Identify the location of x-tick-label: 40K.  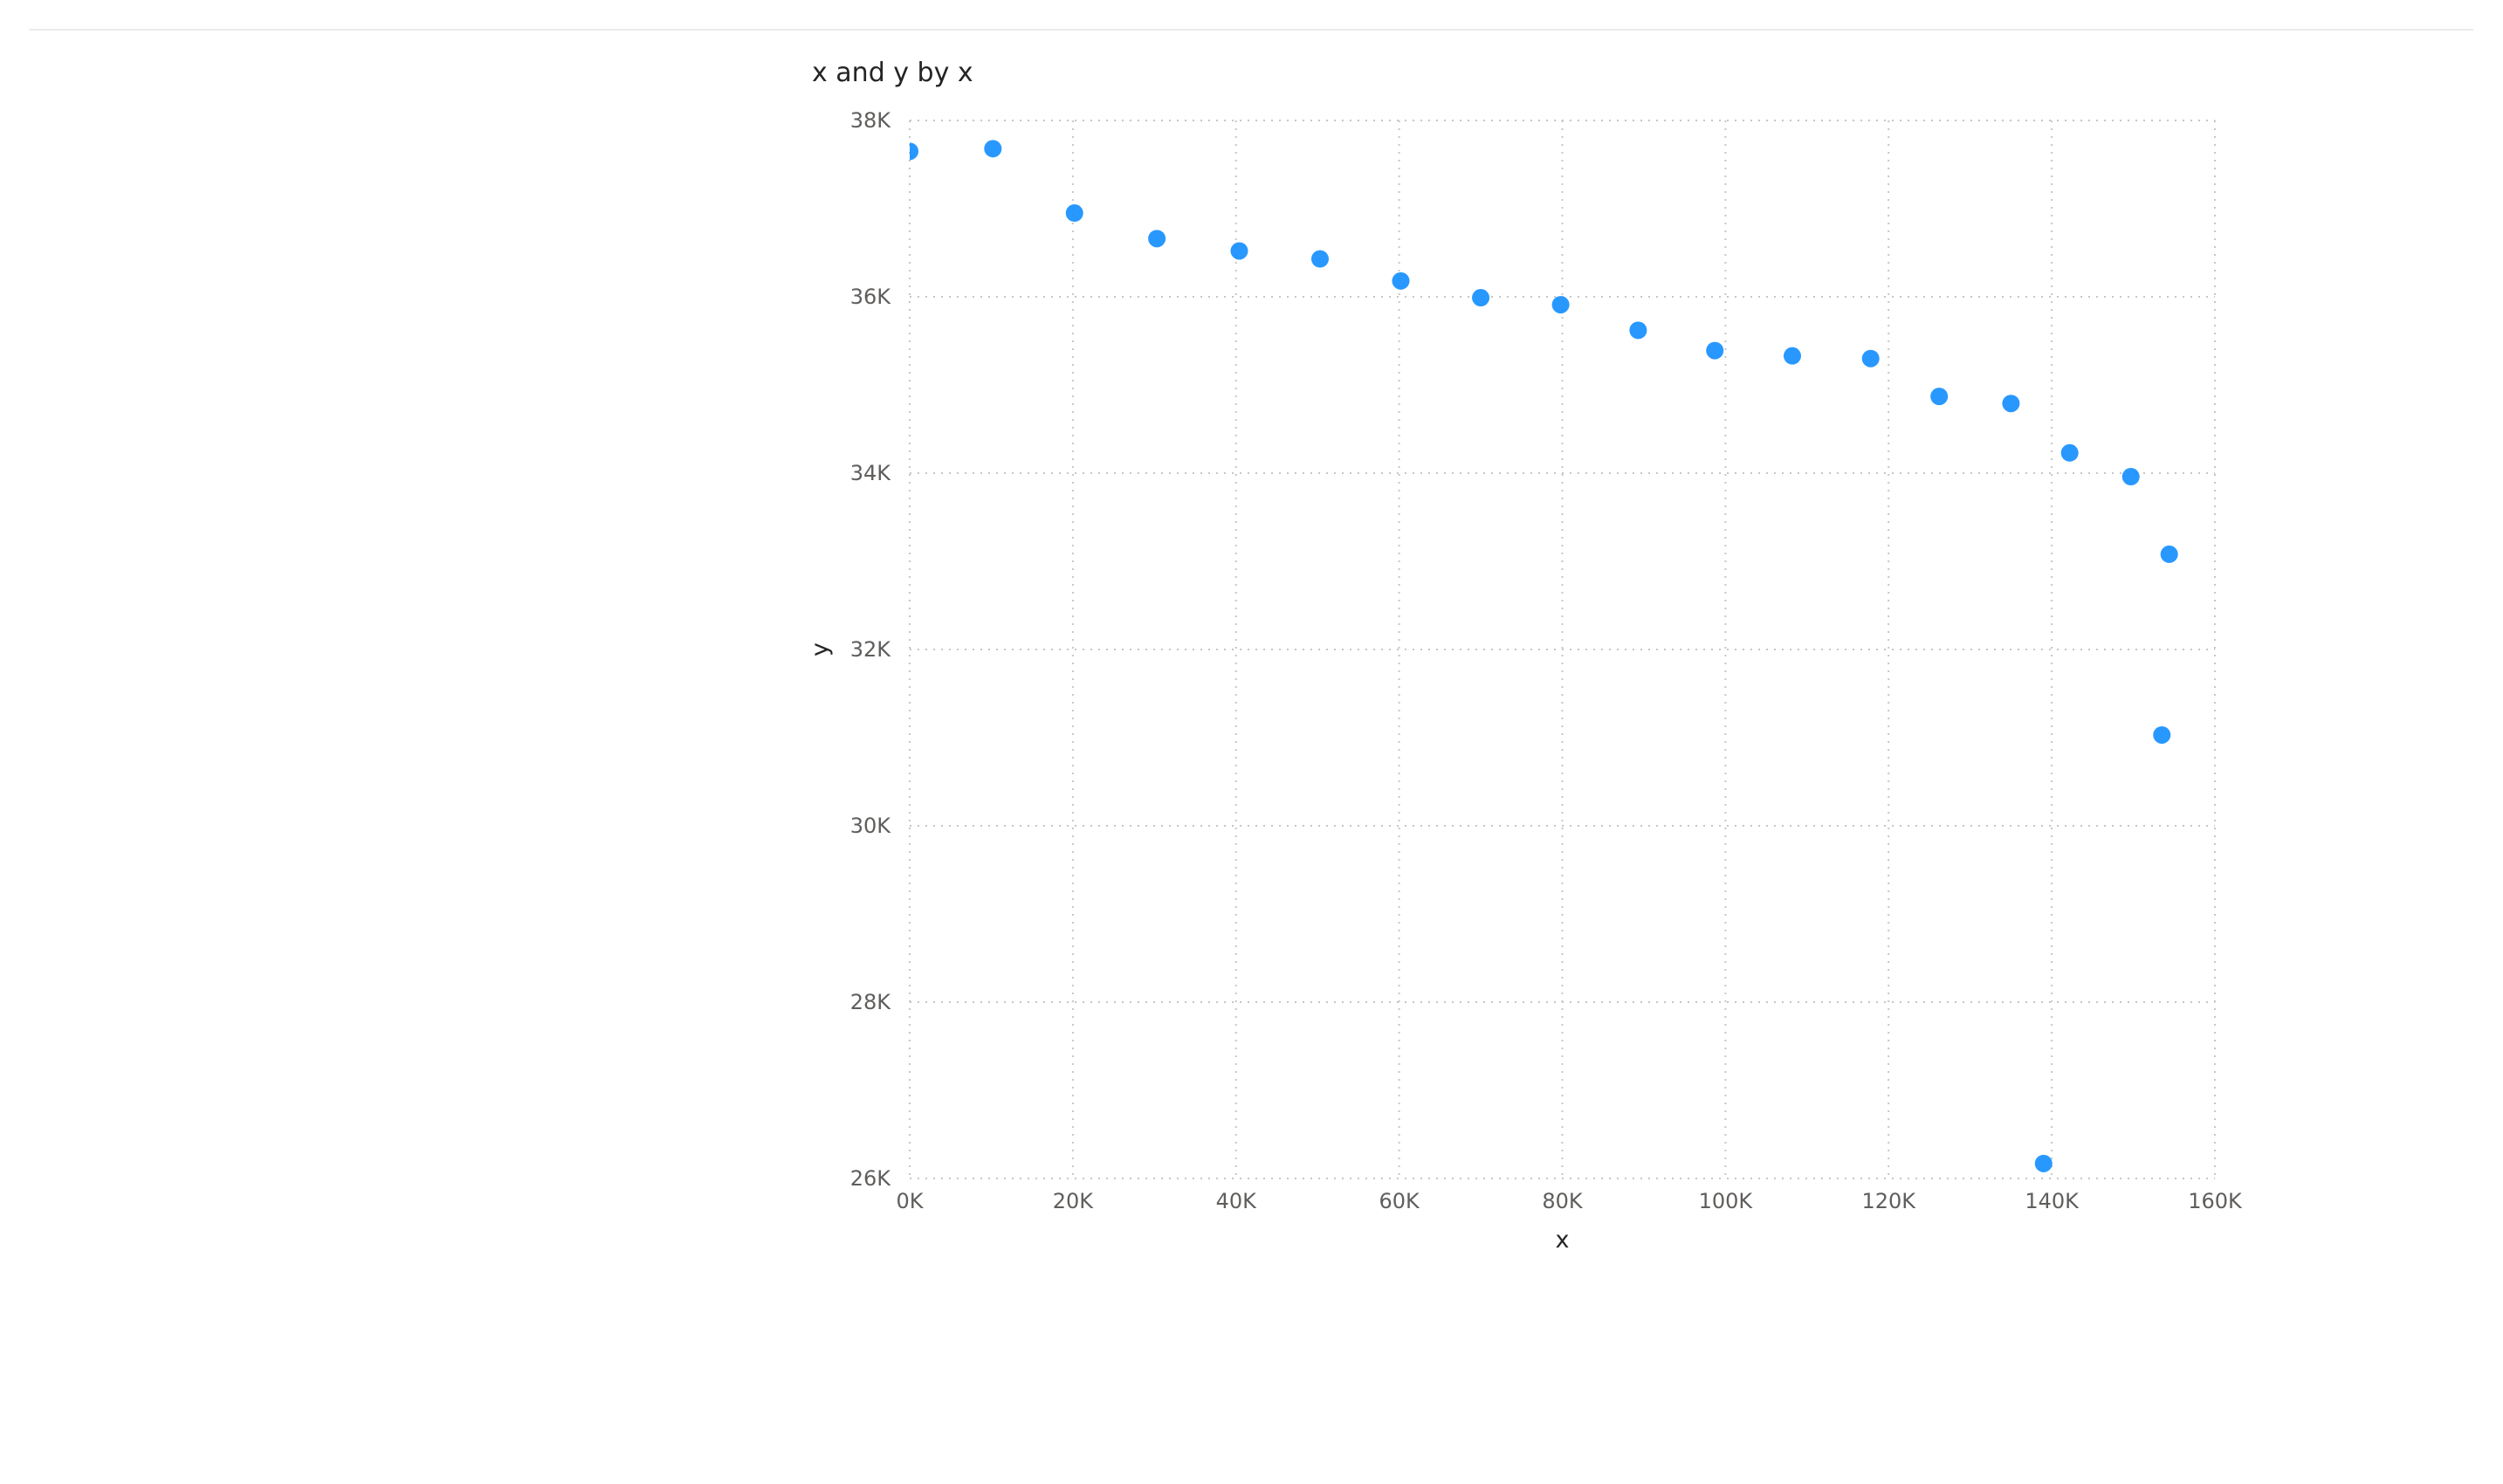
(1237, 1201).